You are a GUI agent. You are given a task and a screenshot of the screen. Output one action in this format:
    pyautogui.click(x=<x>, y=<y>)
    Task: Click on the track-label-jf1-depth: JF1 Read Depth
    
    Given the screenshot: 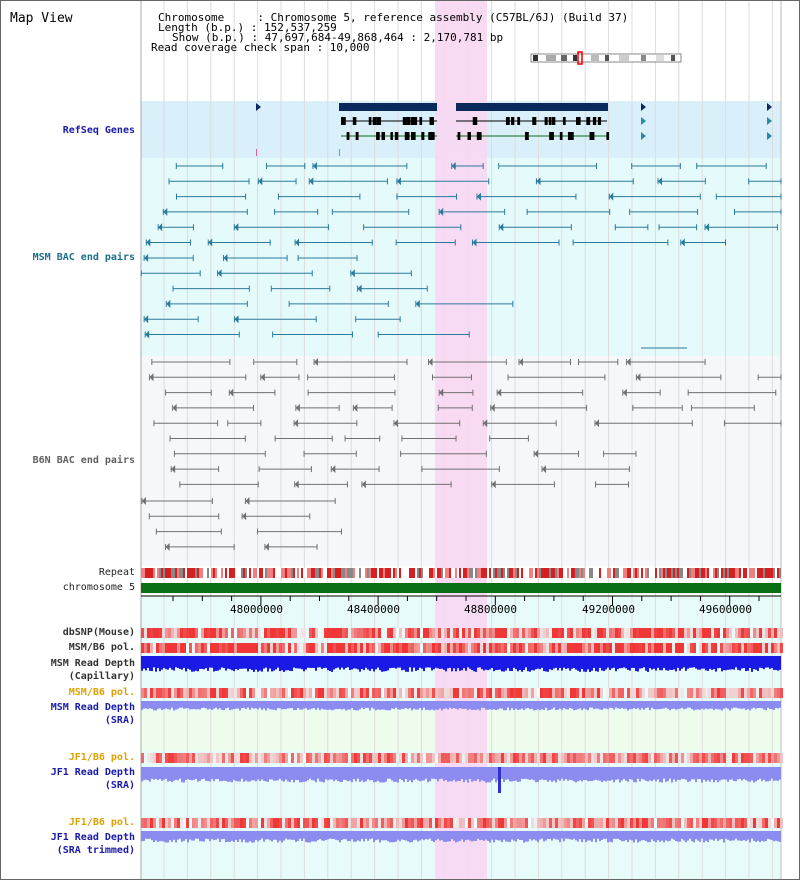 What is the action you would take?
    pyautogui.click(x=92, y=772)
    